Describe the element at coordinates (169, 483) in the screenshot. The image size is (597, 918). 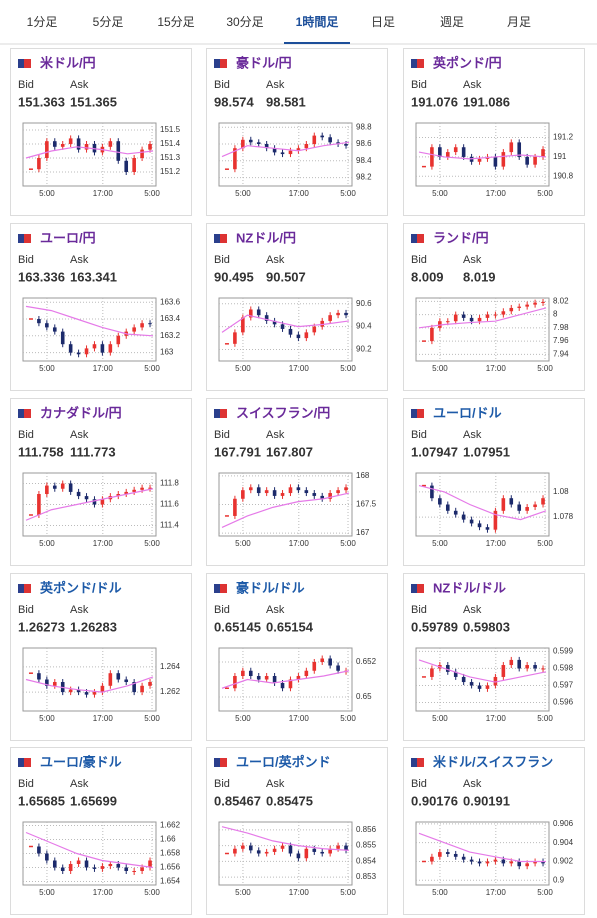
I see `y-tick-label: 111.8` at that location.